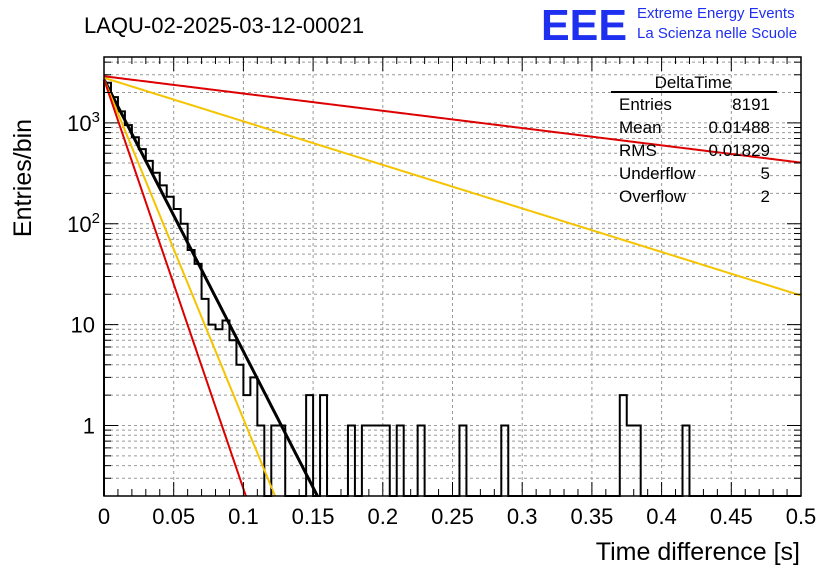 This screenshot has height=572, width=836. What do you see at coordinates (765, 173) in the screenshot?
I see `stats-value: 5` at bounding box center [765, 173].